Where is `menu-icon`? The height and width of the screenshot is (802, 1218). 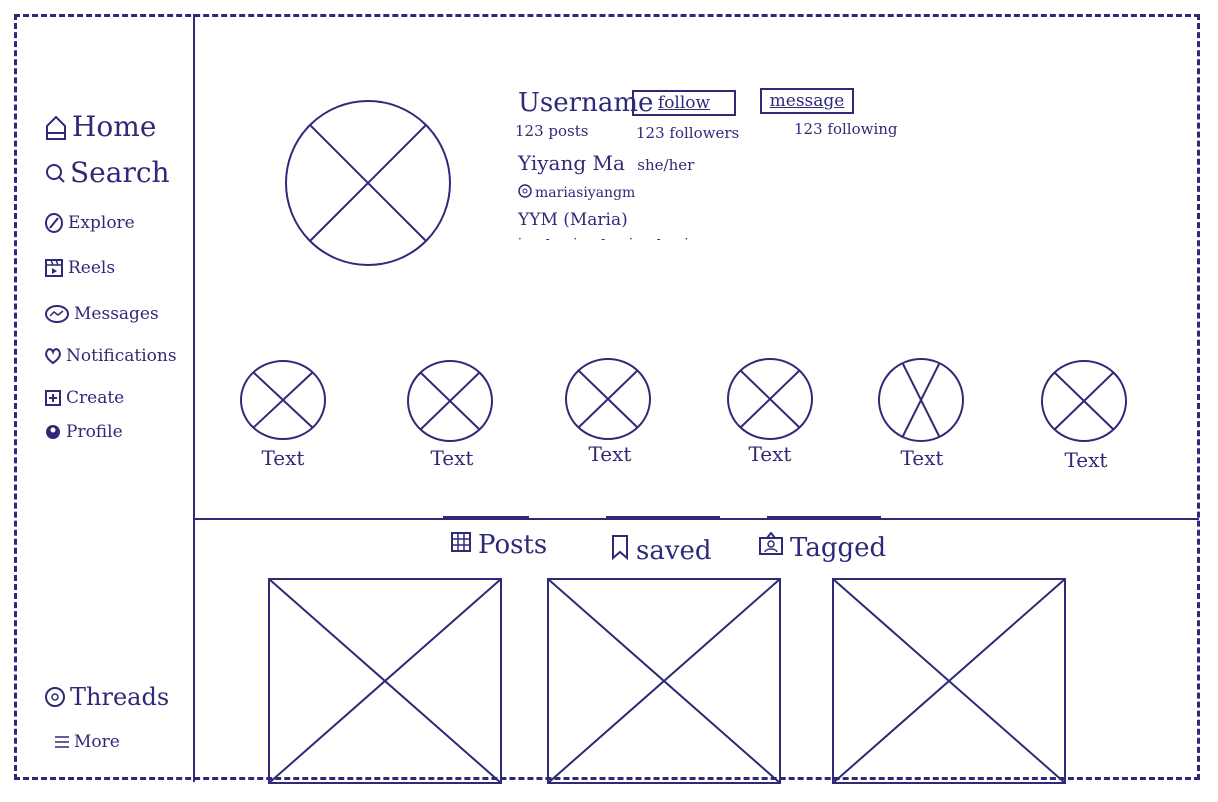
menu-icon is located at coordinates (62, 742).